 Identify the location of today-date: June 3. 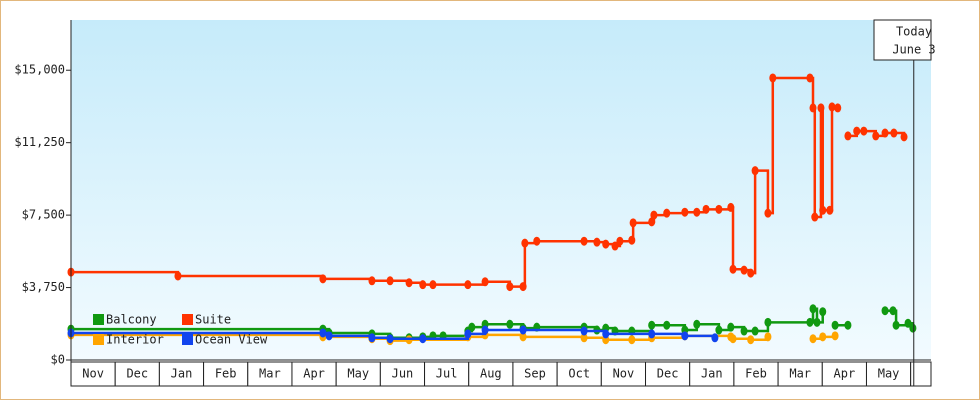
(913, 50).